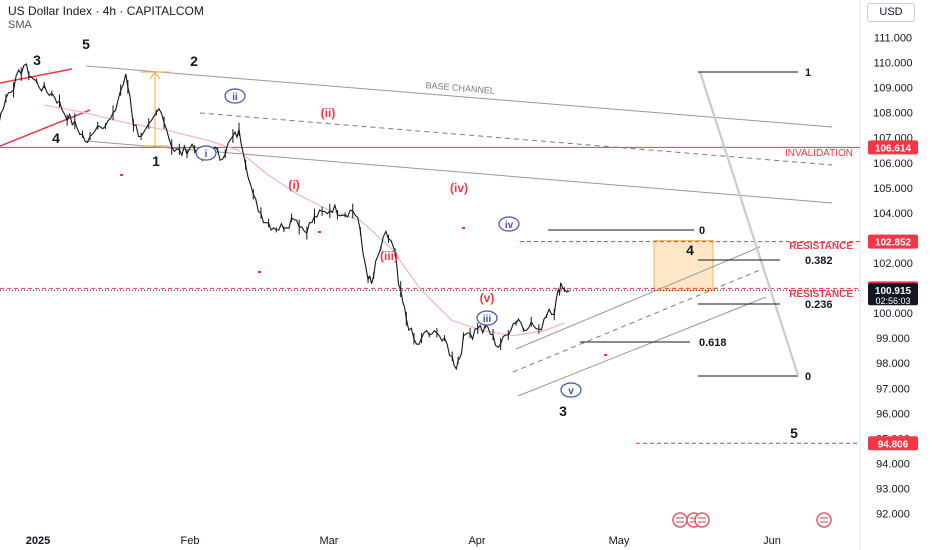  I want to click on y-tick-label: 99.000, so click(893, 339).